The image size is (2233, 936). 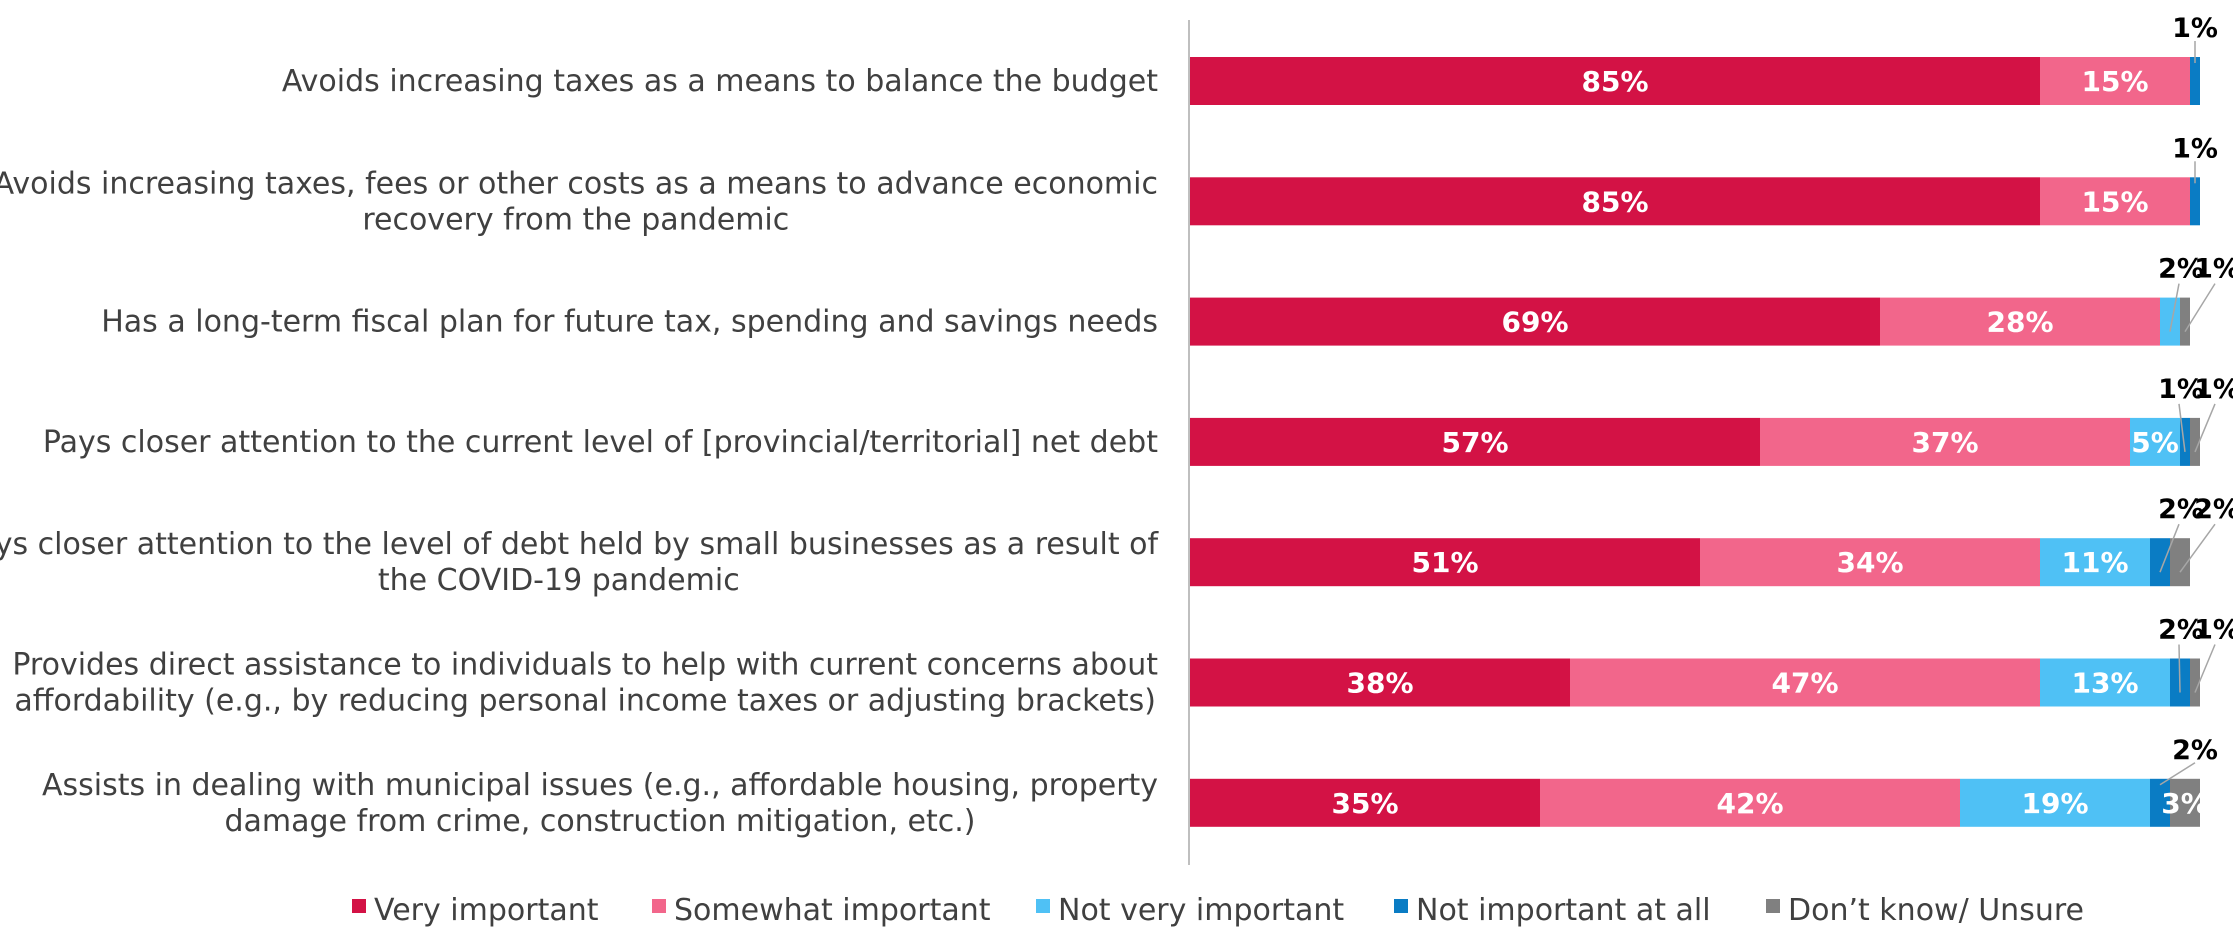 I want to click on legend-label: Don’t know/ Unsure, so click(x=1936, y=910).